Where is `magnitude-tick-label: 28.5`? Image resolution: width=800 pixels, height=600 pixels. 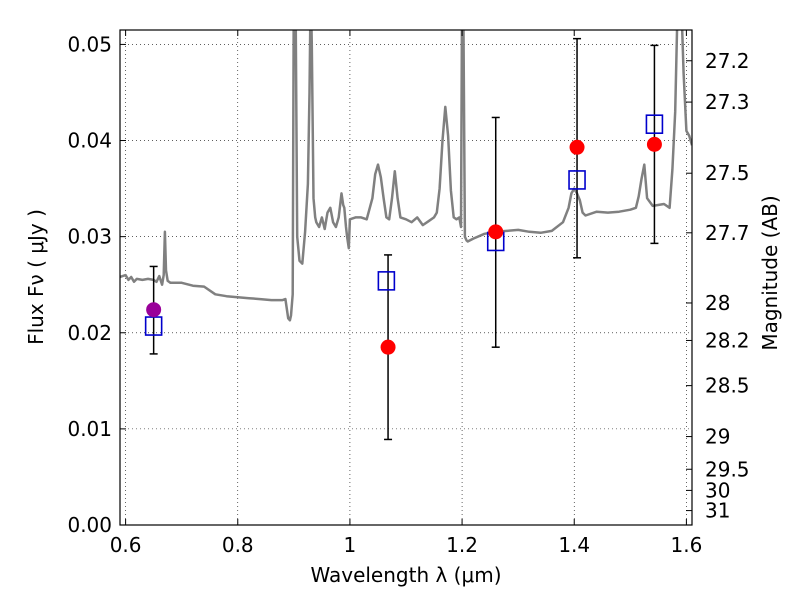 magnitude-tick-label: 28.5 is located at coordinates (727, 386).